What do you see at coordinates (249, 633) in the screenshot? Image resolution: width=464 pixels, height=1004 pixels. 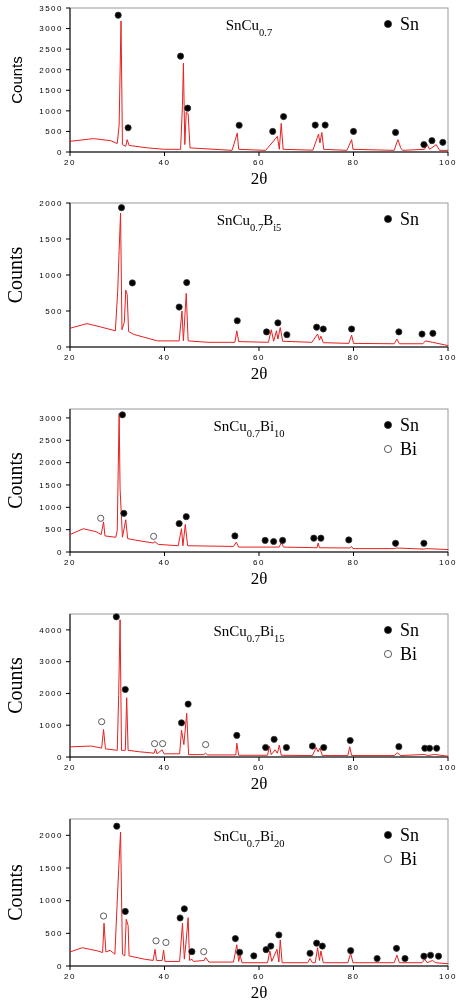 I see `text: SnCu$_{0.7}$Bi$_{15}$` at bounding box center [249, 633].